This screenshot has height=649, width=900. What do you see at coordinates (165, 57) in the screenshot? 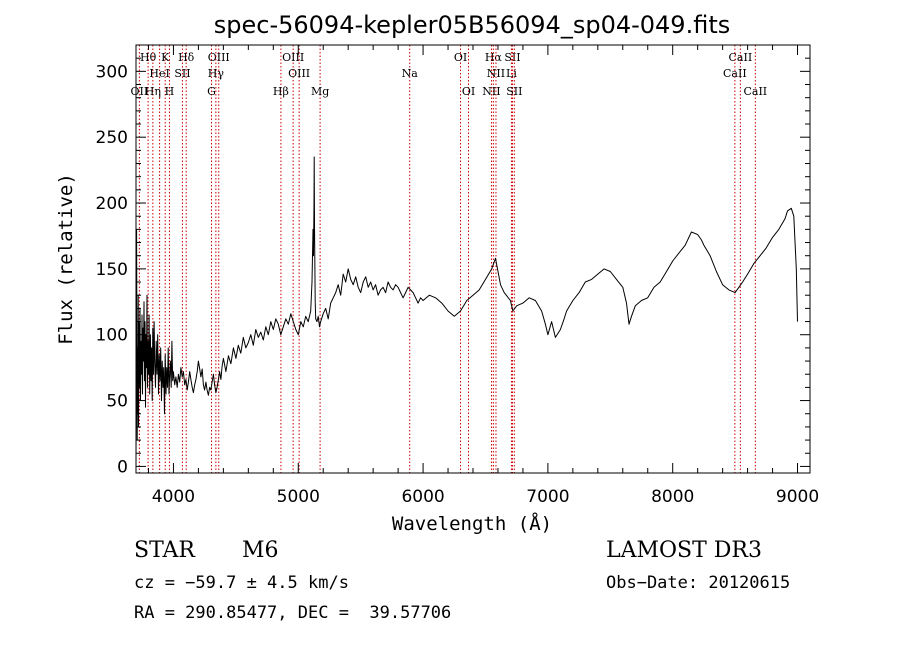
I see `marker-label: K` at bounding box center [165, 57].